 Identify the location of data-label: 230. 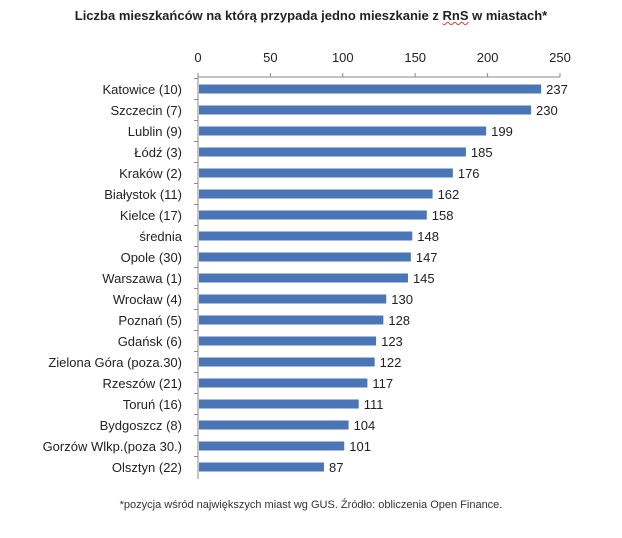
(547, 110).